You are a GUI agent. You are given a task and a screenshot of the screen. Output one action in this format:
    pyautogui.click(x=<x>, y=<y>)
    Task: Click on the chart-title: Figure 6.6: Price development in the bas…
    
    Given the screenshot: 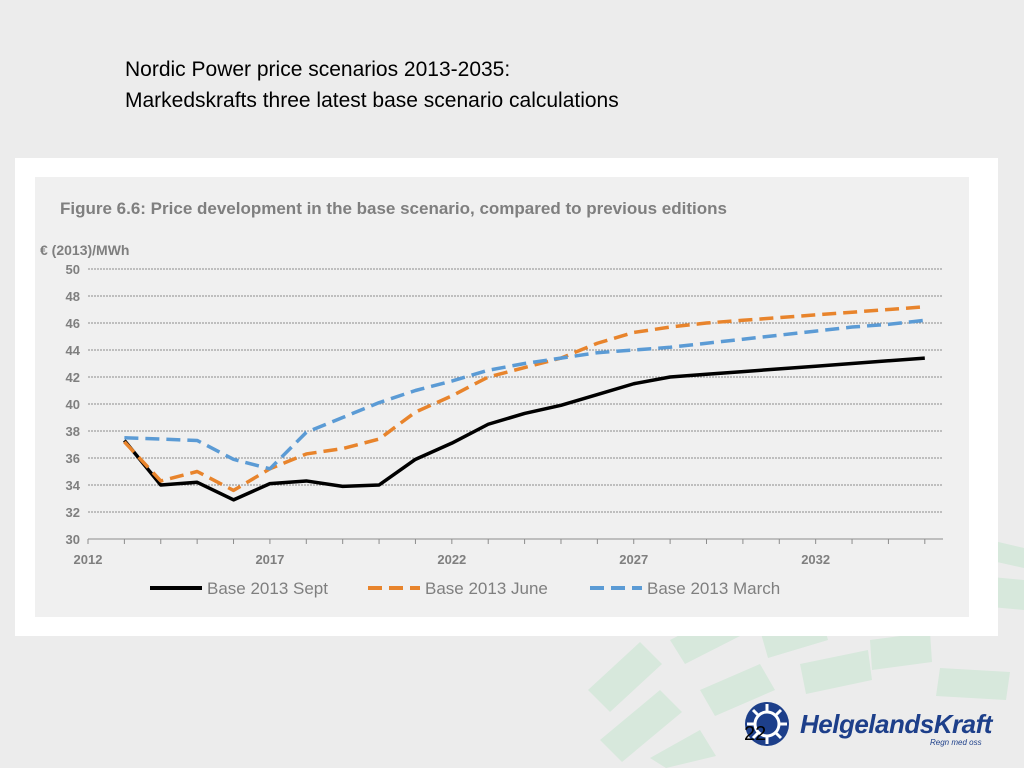 What is the action you would take?
    pyautogui.click(x=393, y=208)
    